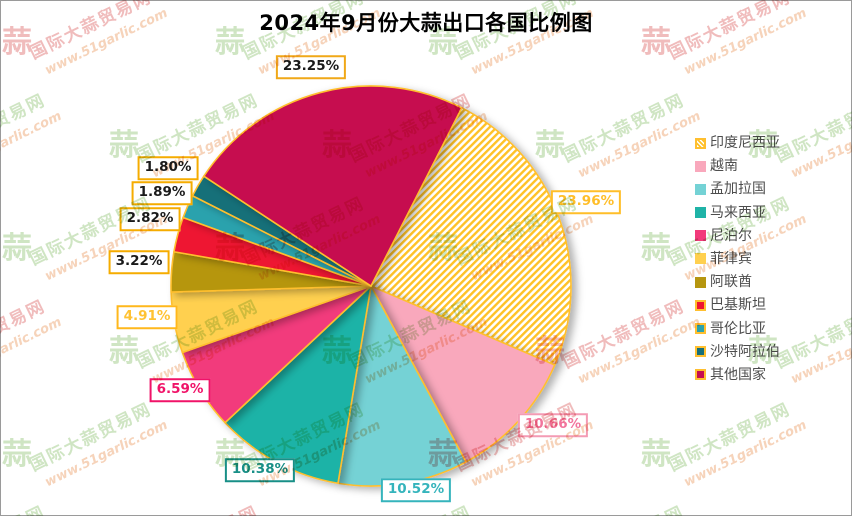  Describe the element at coordinates (311, 67) in the screenshot. I see `slice-label: 23.25%` at that location.